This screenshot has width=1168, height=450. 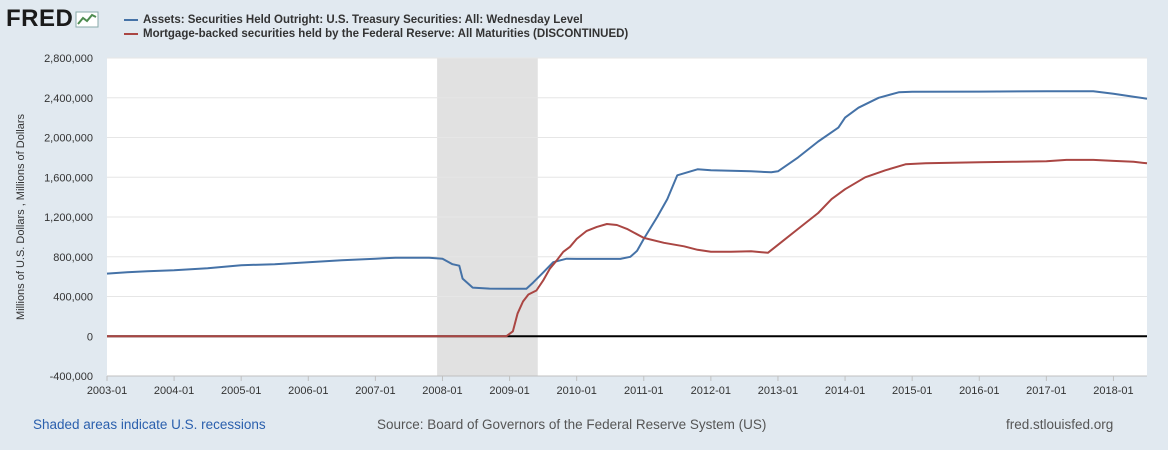 What do you see at coordinates (1046, 391) in the screenshot?
I see `x-tick-label: 2017-01` at bounding box center [1046, 391].